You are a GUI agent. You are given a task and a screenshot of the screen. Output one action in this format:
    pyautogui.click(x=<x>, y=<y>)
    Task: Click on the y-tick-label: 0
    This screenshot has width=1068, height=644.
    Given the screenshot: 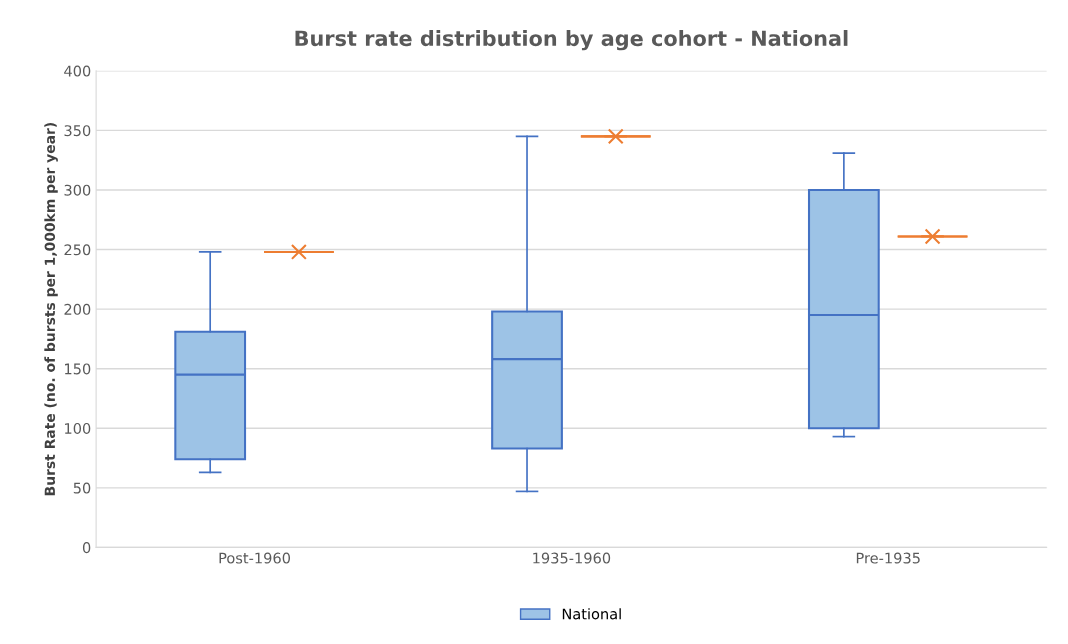 What is the action you would take?
    pyautogui.click(x=86, y=548)
    